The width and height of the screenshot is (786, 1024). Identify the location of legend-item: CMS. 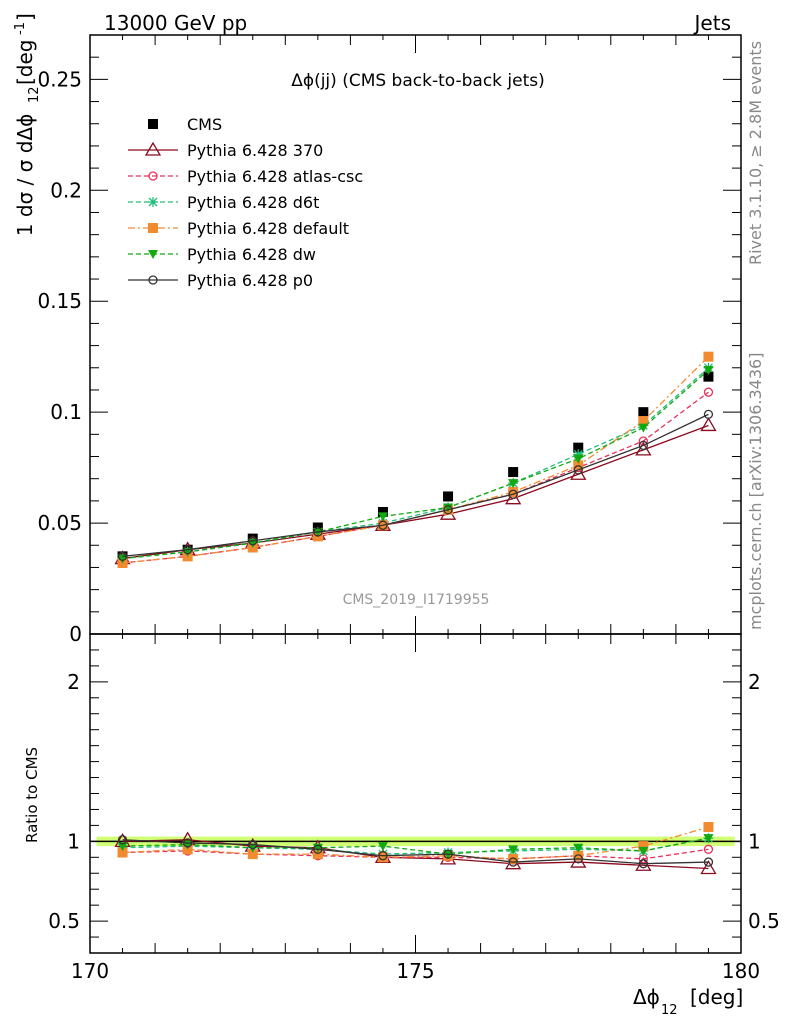
(185, 124).